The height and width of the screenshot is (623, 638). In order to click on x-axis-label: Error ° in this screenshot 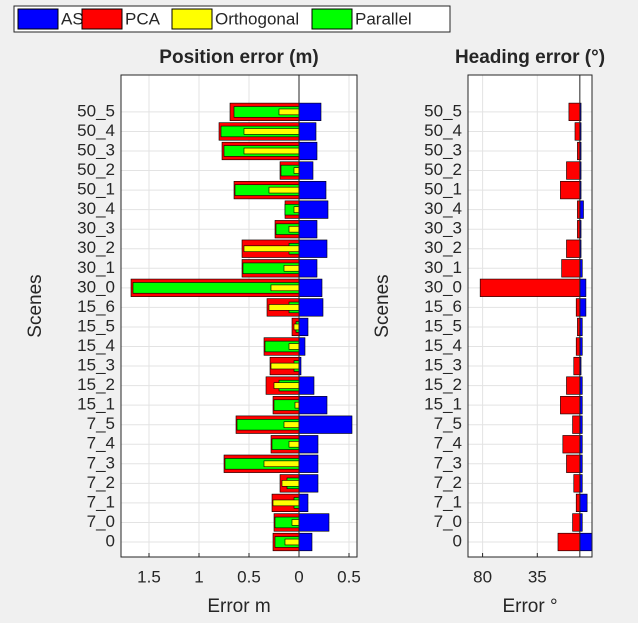, I will do `click(529, 606)`.